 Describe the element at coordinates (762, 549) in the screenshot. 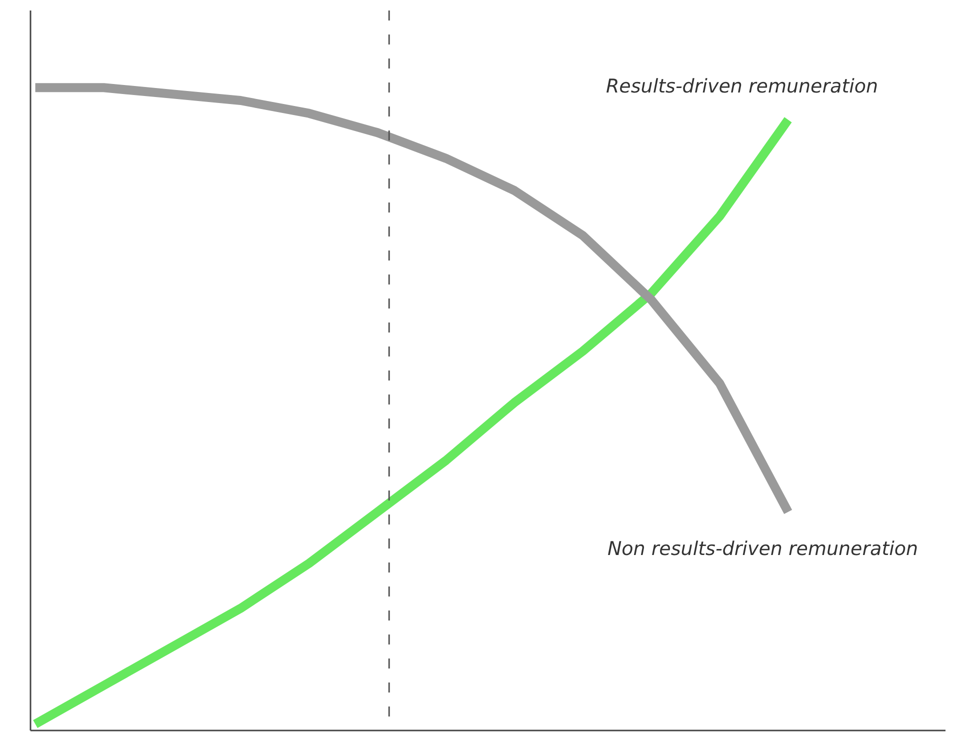

I see `text: Non results-driven remuneration` at that location.